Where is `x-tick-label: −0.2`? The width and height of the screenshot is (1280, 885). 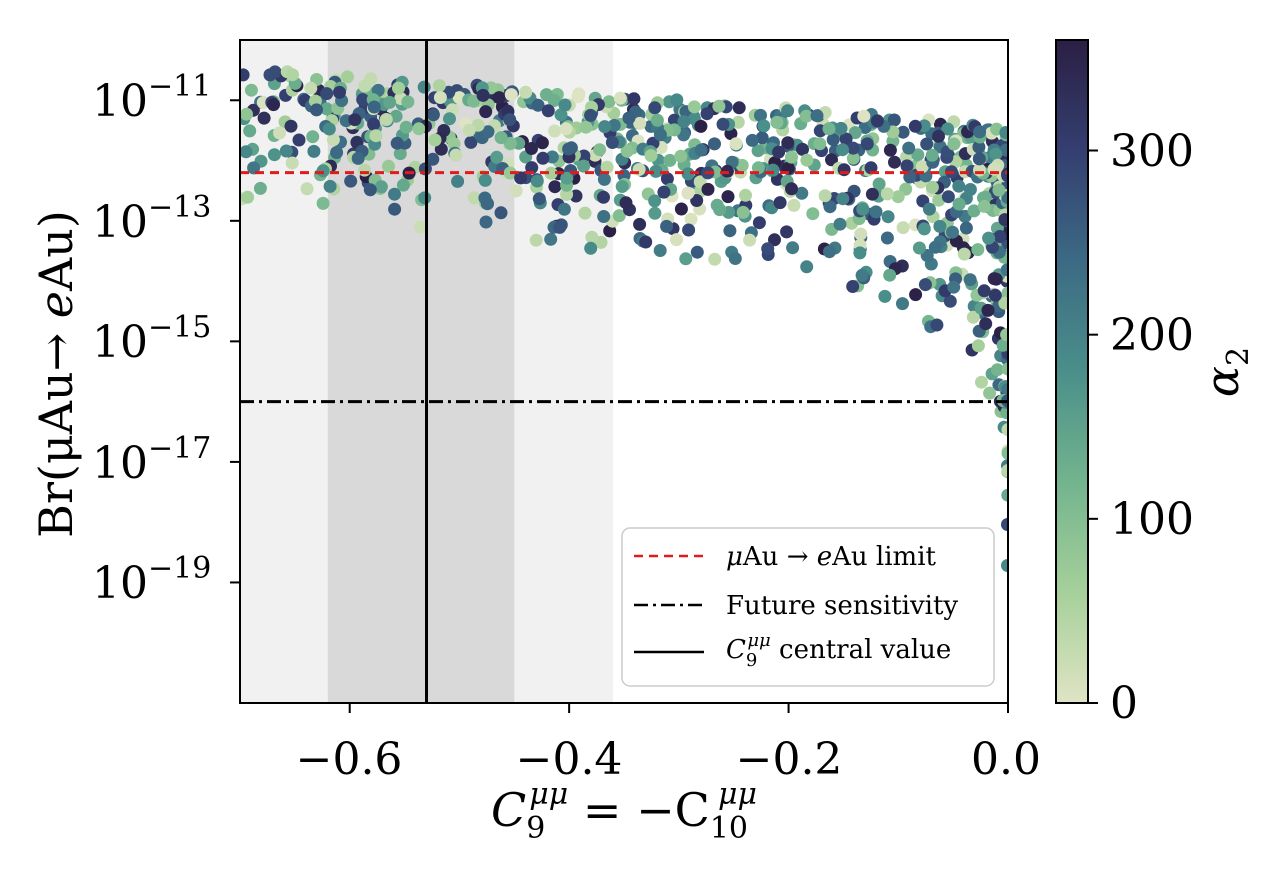 x-tick-label: −0.2 is located at coordinates (789, 759).